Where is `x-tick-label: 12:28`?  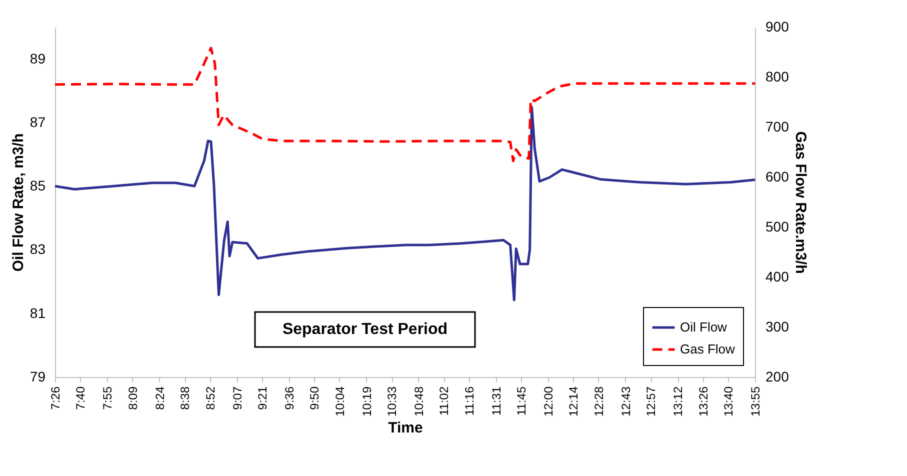 x-tick-label: 12:28 is located at coordinates (599, 401).